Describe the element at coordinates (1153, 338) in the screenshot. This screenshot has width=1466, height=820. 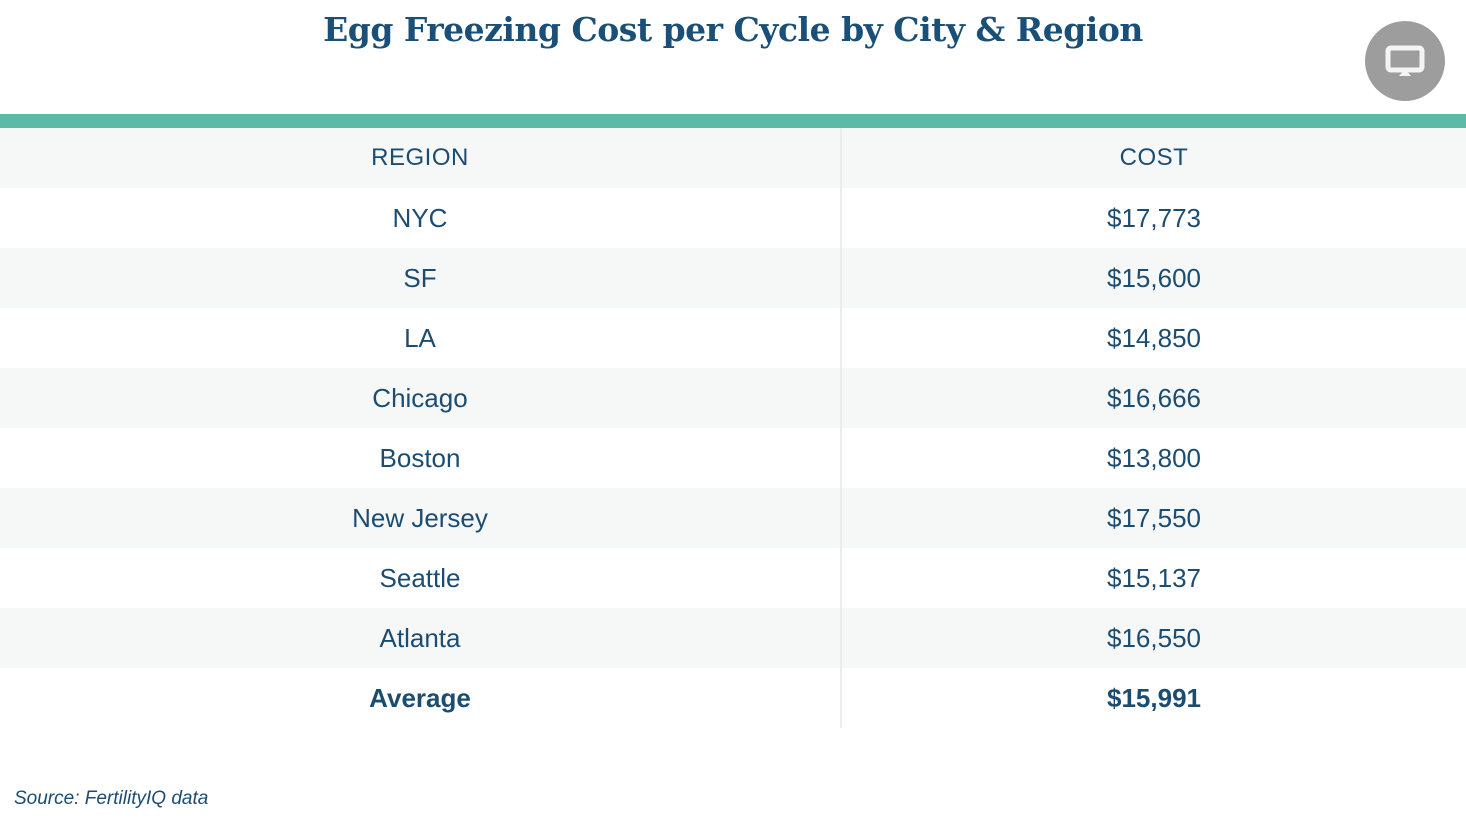
I see `cost-cell: $14,850` at that location.